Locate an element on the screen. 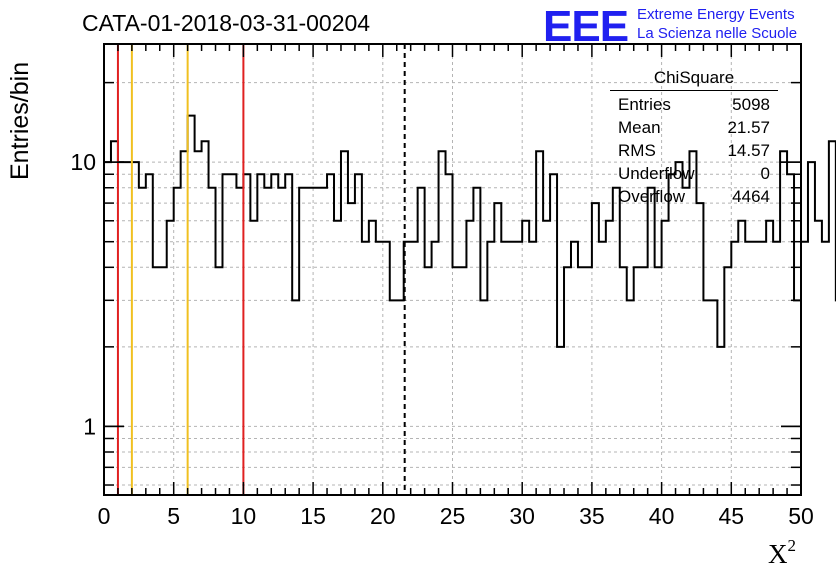  stats-row: RMS 14.57 is located at coordinates (694, 152).